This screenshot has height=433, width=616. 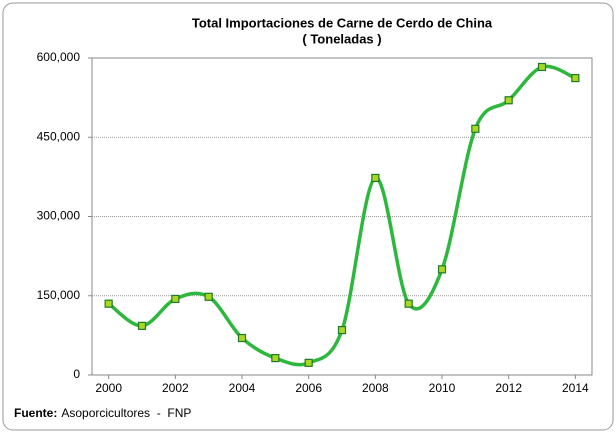 What do you see at coordinates (35, 413) in the screenshot?
I see `source-label: Fuente:` at bounding box center [35, 413].